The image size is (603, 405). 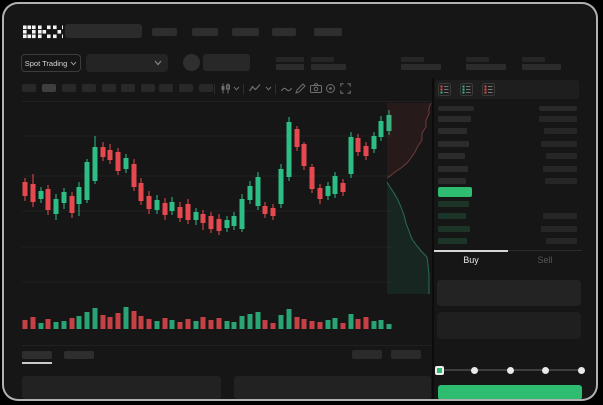 I want to click on search-input, so click(x=103, y=31).